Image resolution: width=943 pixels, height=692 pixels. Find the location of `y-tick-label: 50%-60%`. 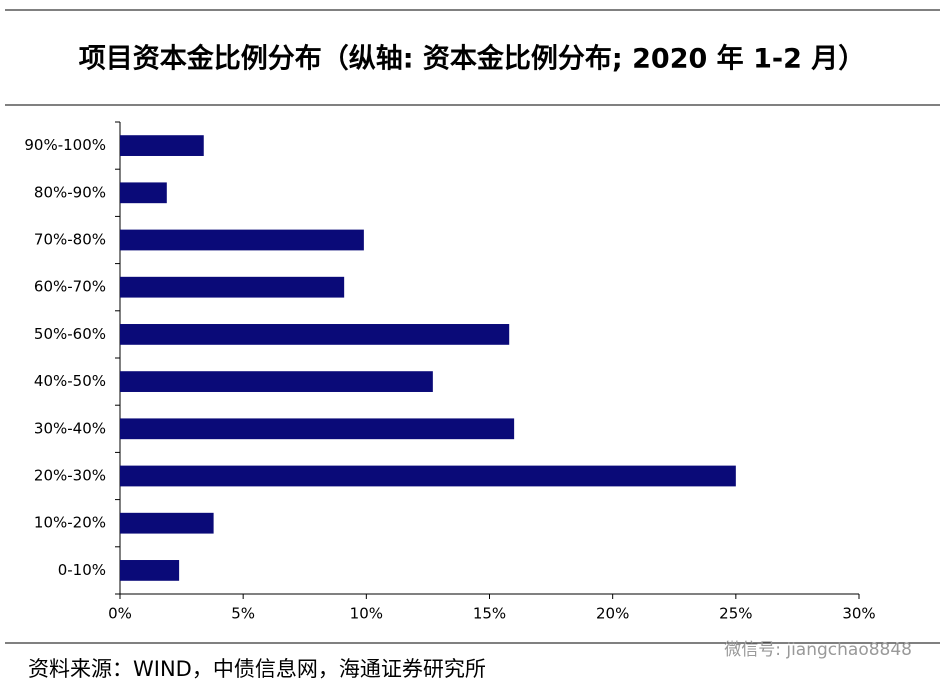

y-tick-label: 50%-60% is located at coordinates (70, 334).